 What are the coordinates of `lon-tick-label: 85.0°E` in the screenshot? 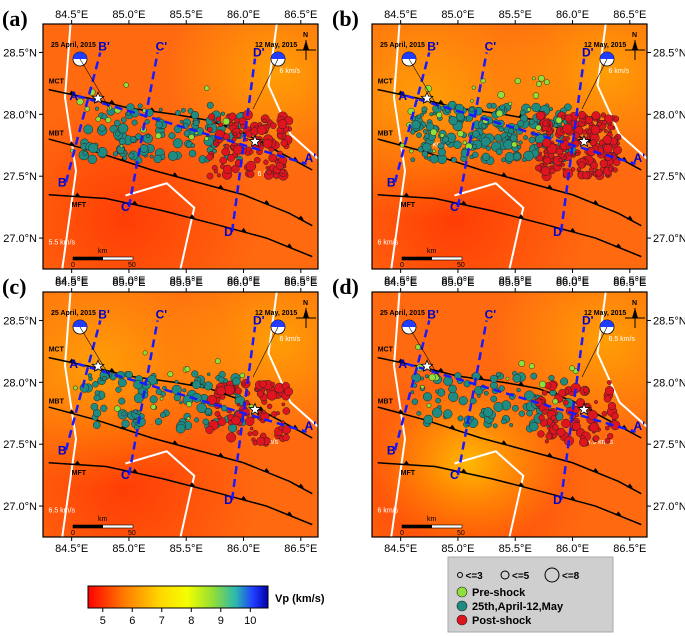 It's located at (128, 283).